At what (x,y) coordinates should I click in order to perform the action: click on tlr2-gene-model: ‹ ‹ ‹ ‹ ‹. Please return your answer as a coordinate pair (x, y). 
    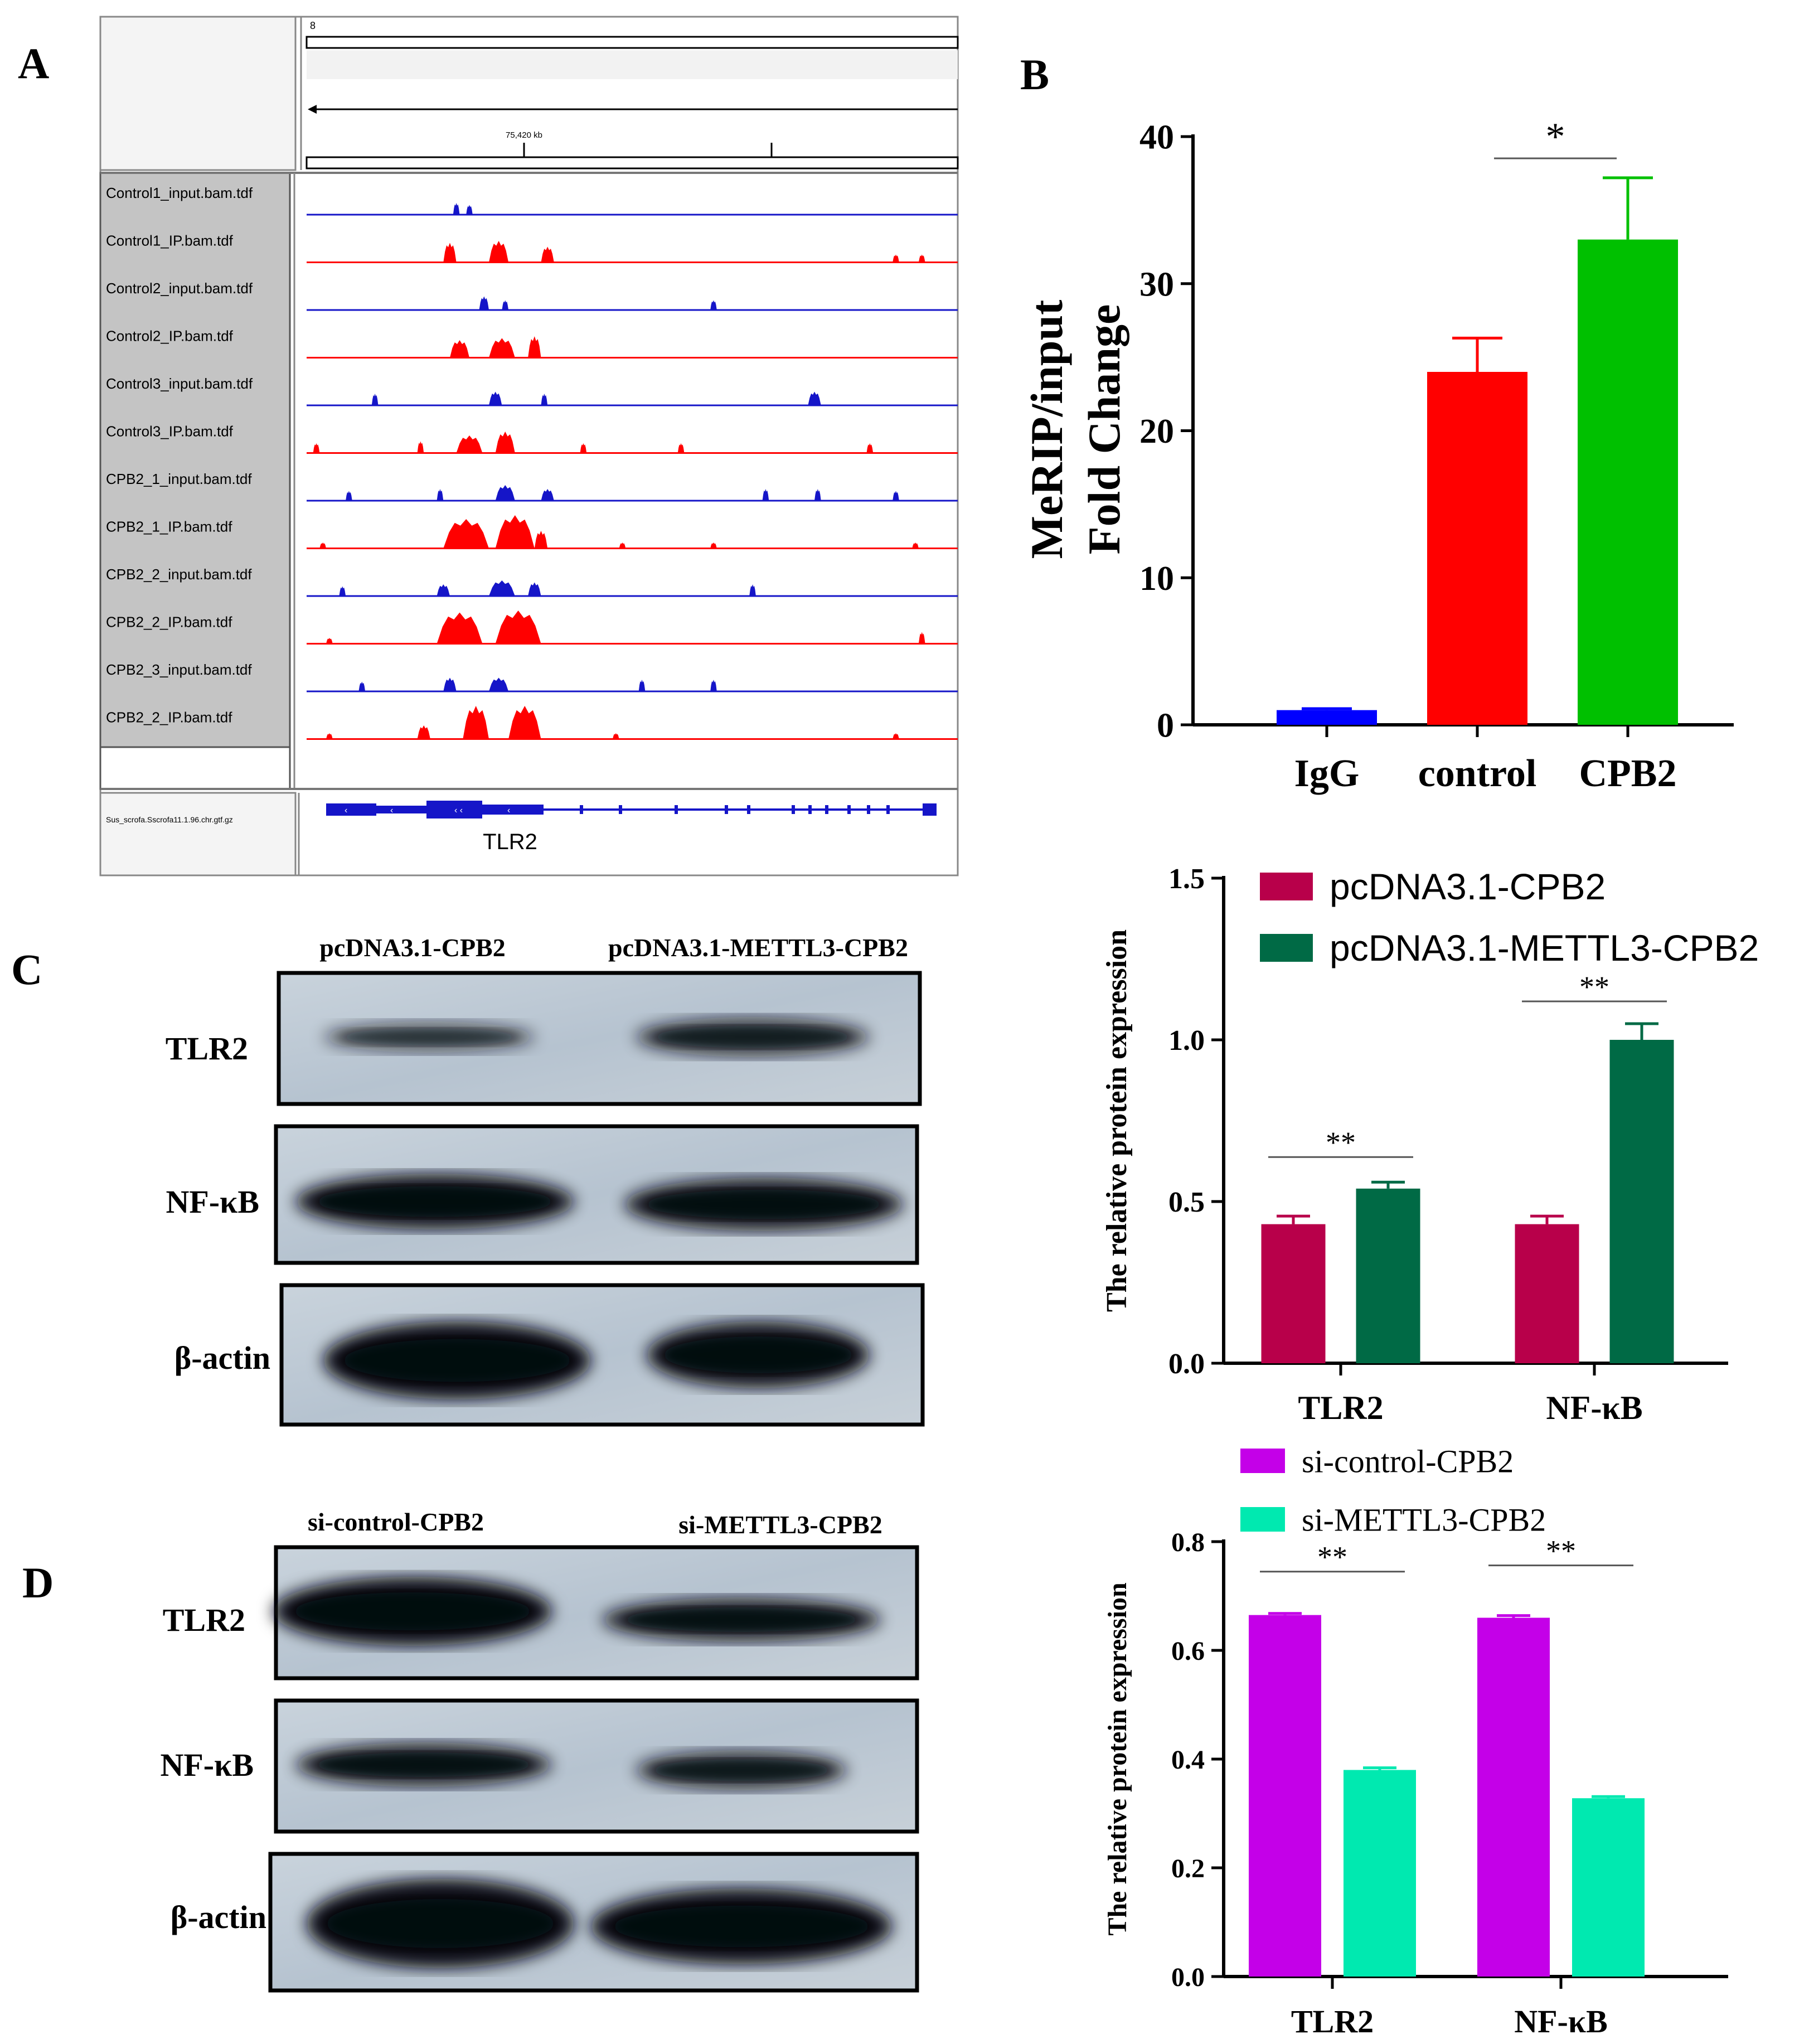
    Looking at the image, I should click on (631, 809).